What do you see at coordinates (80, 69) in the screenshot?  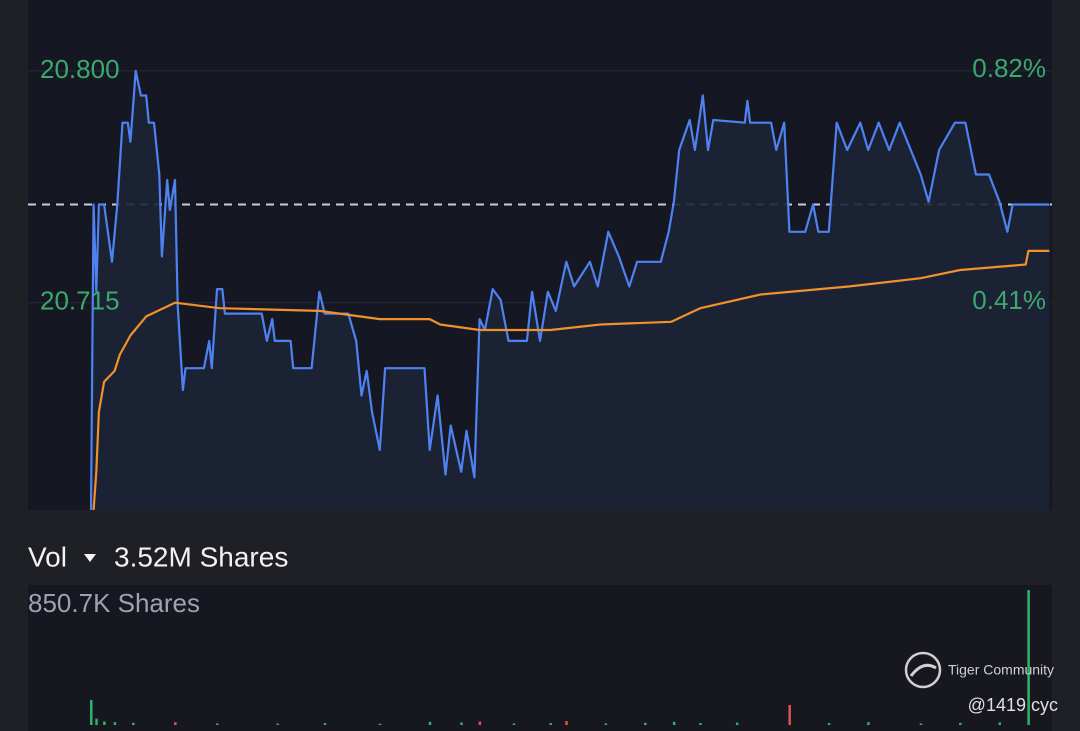 I see `y-tick-label: 20.800` at bounding box center [80, 69].